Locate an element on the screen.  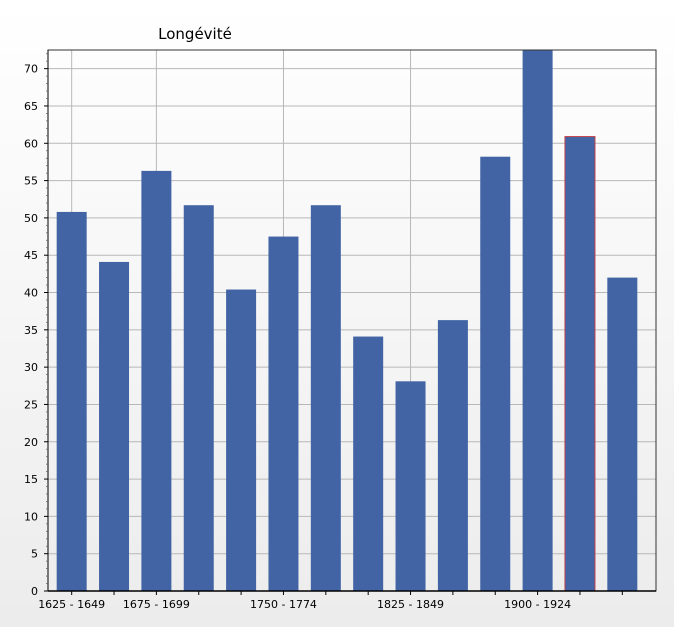
bar-1950-1974 is located at coordinates (622, 434).